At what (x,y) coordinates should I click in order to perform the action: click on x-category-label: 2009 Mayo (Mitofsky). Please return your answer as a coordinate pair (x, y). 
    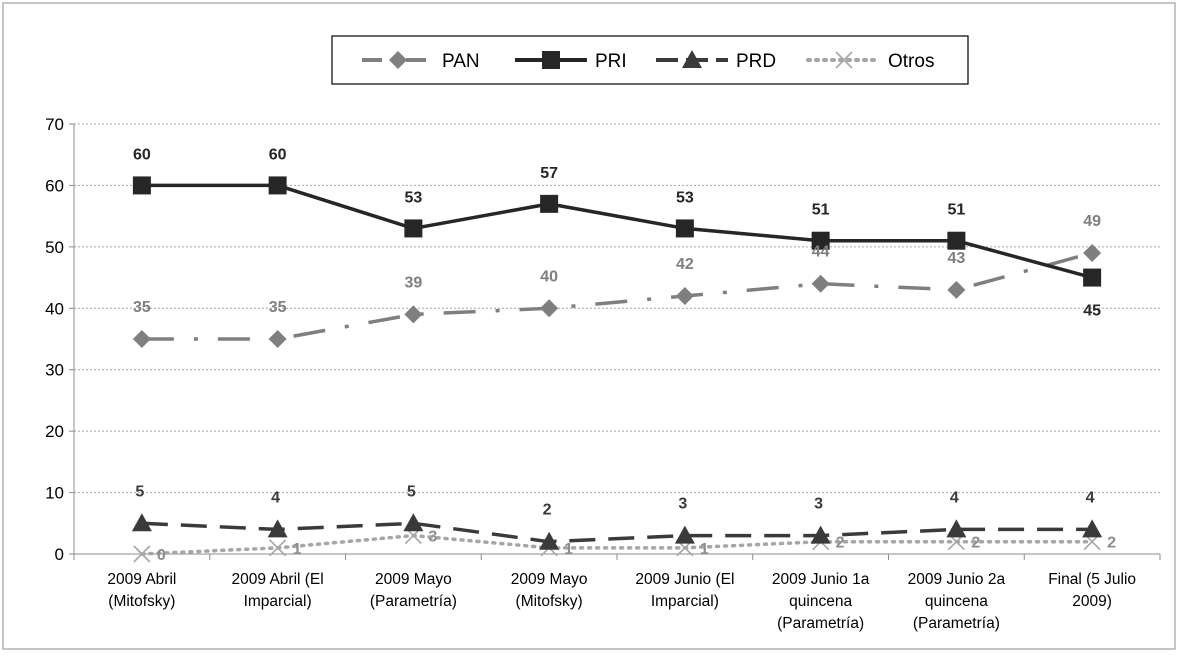
    Looking at the image, I should click on (549, 590).